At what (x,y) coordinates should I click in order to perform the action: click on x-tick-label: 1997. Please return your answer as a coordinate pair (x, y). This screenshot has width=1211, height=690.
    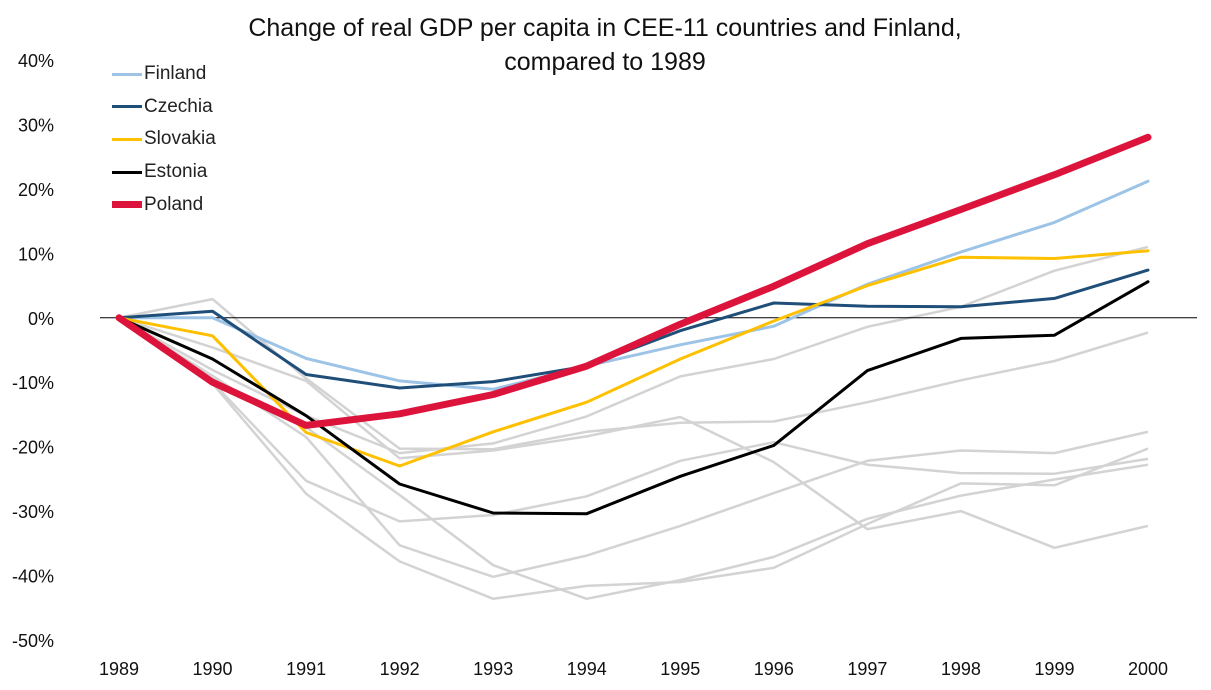
    Looking at the image, I should click on (867, 669).